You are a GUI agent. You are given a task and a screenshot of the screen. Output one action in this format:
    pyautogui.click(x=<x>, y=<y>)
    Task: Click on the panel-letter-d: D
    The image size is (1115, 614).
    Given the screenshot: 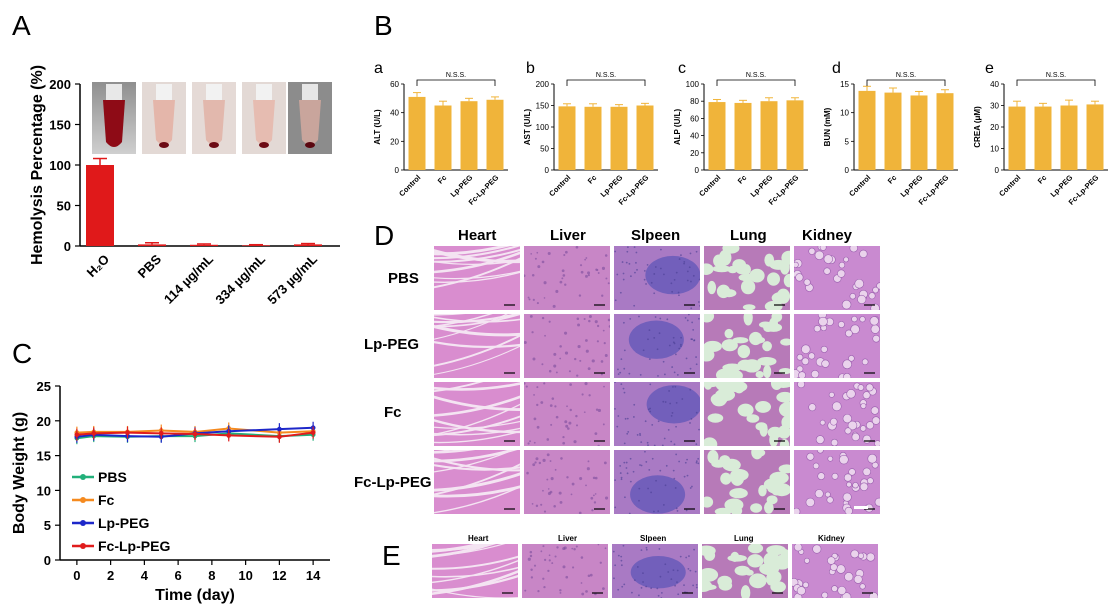 What is the action you would take?
    pyautogui.click(x=384, y=235)
    